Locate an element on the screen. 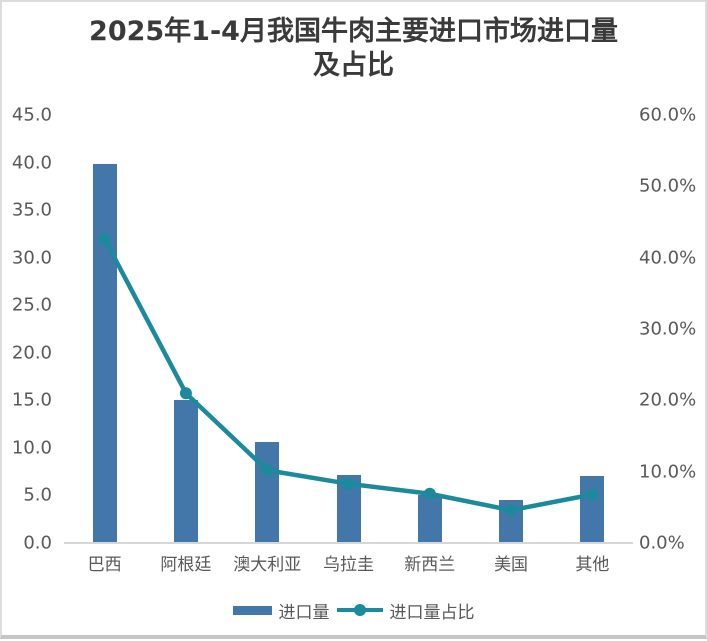 The image size is (707, 641). legend: 进口量 进口量占比 is located at coordinates (353, 611).